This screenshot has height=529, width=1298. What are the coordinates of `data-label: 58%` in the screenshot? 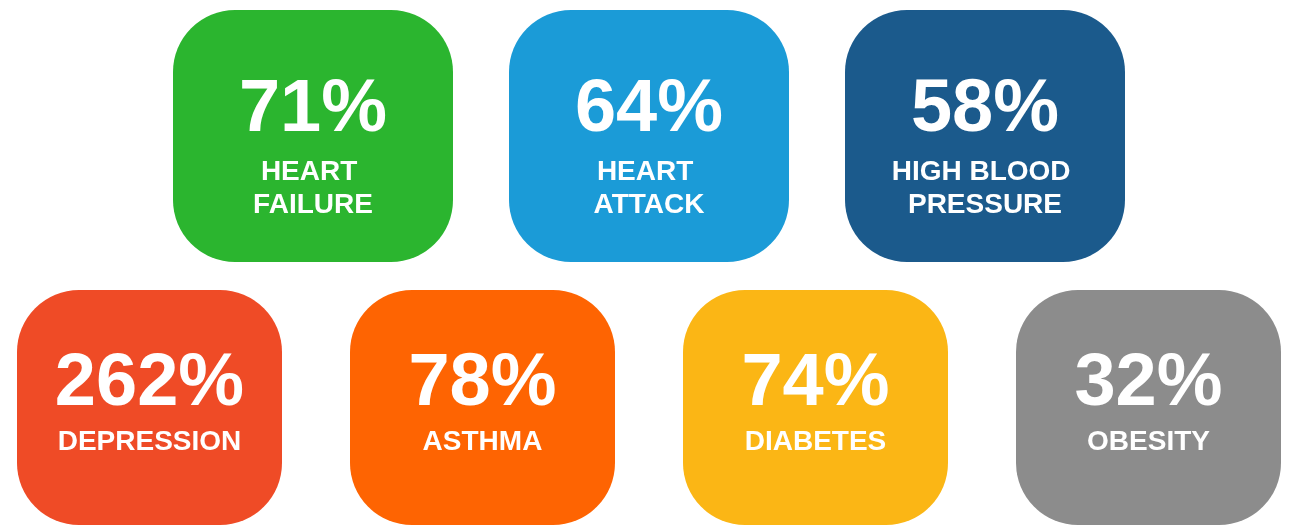 It's located at (985, 106).